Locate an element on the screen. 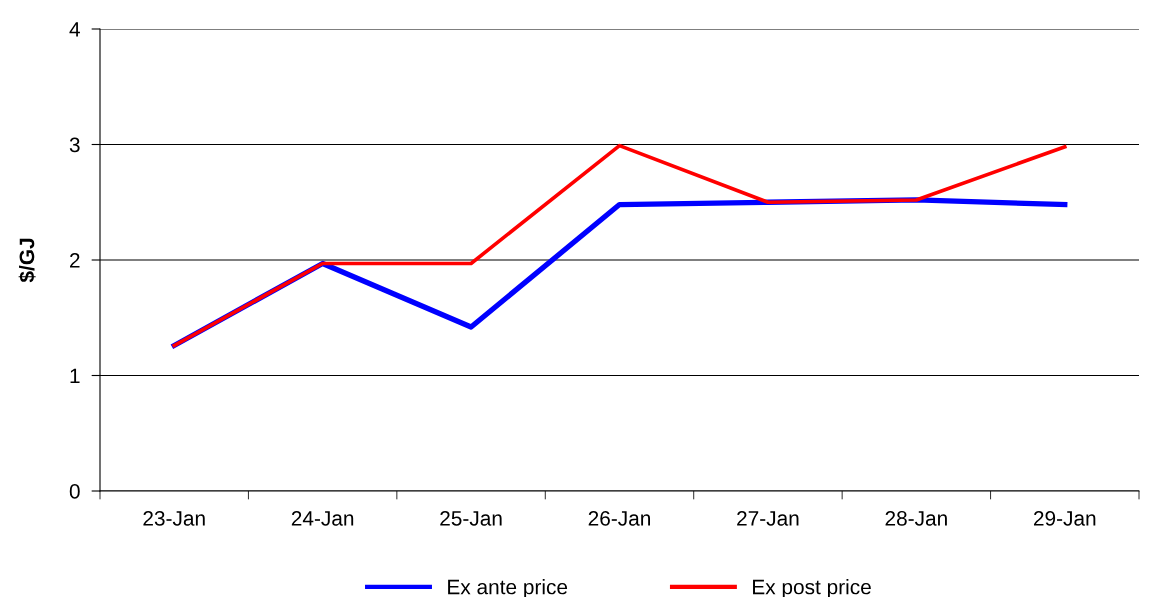 The image size is (1150, 597). y-tick-label: 0 is located at coordinates (74, 491).